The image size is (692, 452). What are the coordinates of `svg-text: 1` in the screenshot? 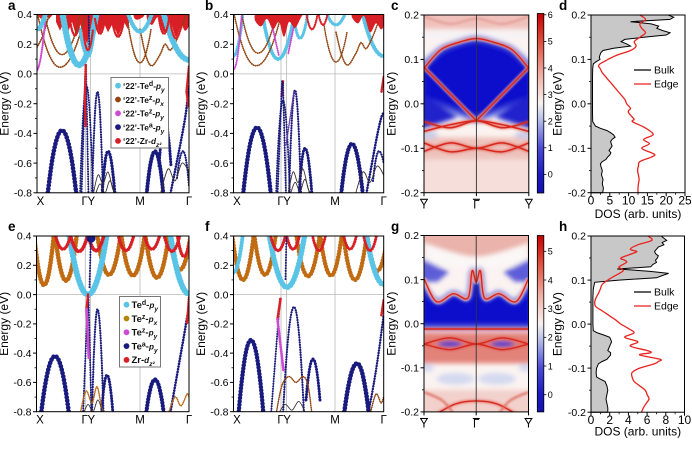 It's located at (550, 148).